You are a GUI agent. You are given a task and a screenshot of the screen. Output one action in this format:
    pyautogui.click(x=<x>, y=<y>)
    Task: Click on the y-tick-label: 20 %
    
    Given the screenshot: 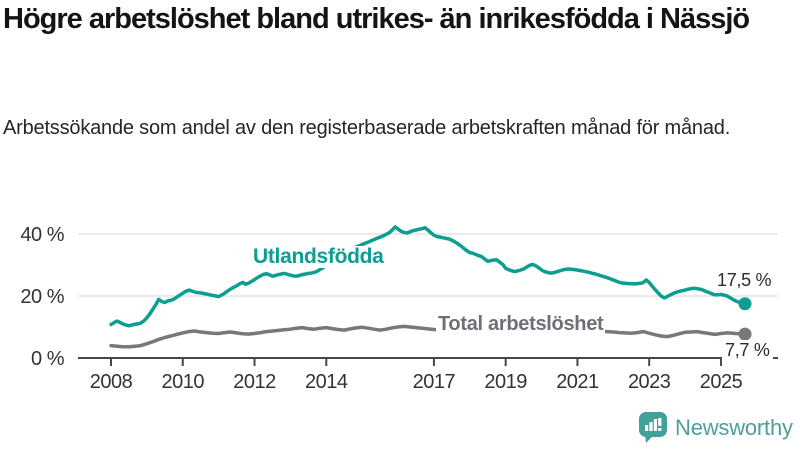 What is the action you would take?
    pyautogui.click(x=42, y=297)
    